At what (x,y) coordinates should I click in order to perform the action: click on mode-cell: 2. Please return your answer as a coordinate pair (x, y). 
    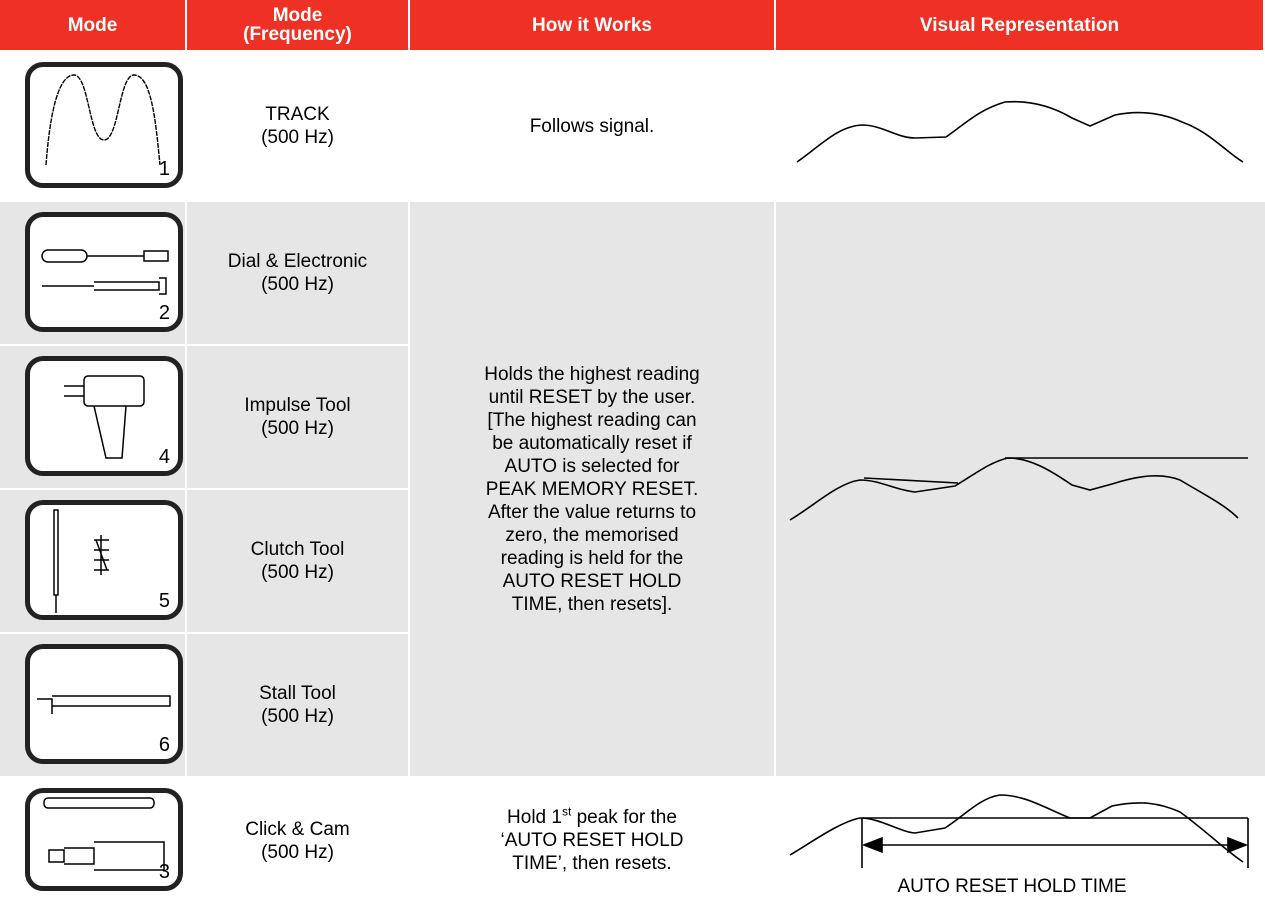
    Looking at the image, I should click on (92, 273).